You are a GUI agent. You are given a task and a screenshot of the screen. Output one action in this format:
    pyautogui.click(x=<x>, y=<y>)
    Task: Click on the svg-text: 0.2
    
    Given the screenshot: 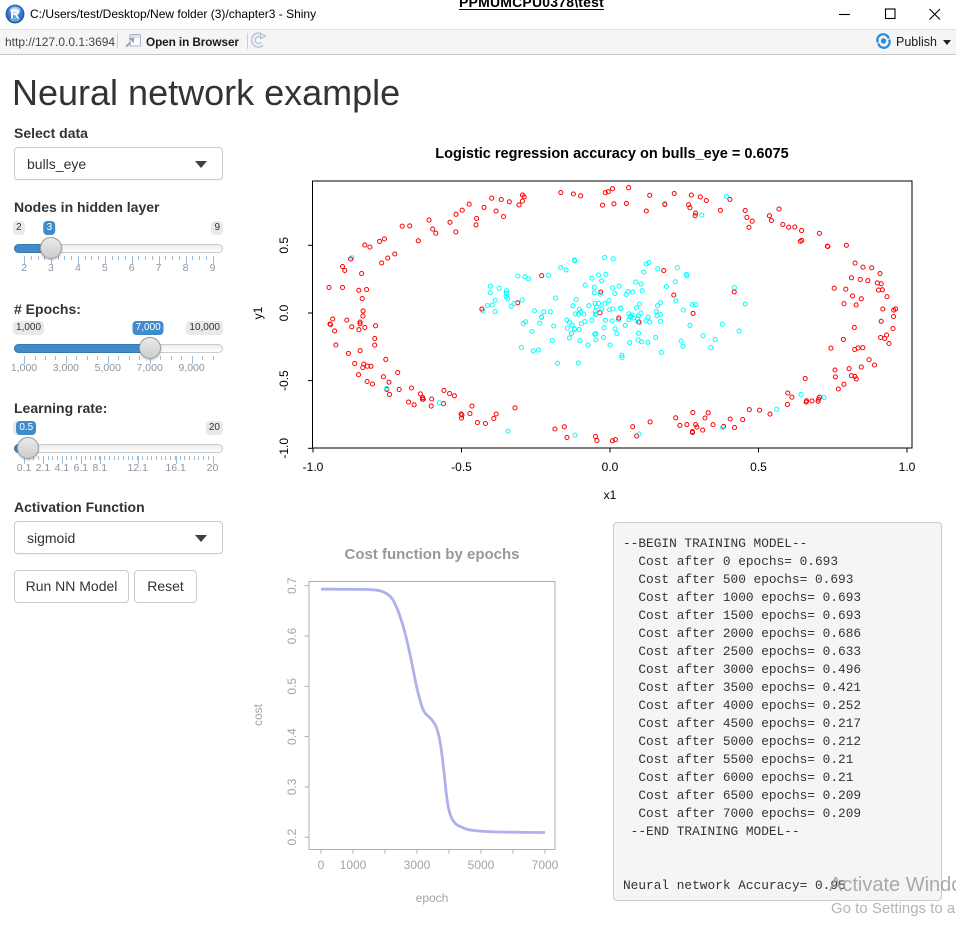 What is the action you would take?
    pyautogui.click(x=292, y=837)
    